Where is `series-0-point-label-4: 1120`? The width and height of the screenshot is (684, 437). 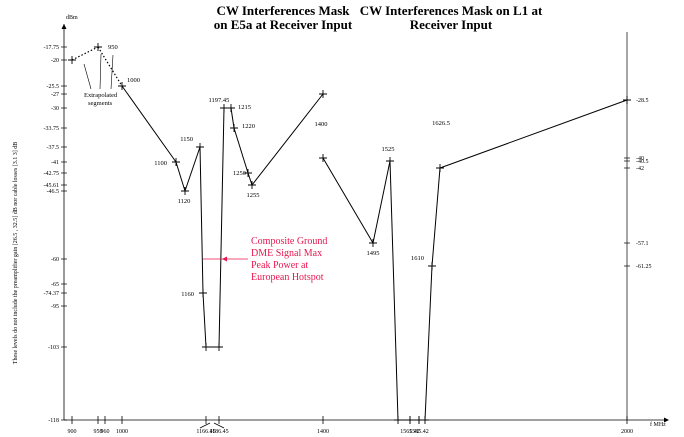
series-0-point-label-4: 1120 is located at coordinates (184, 201).